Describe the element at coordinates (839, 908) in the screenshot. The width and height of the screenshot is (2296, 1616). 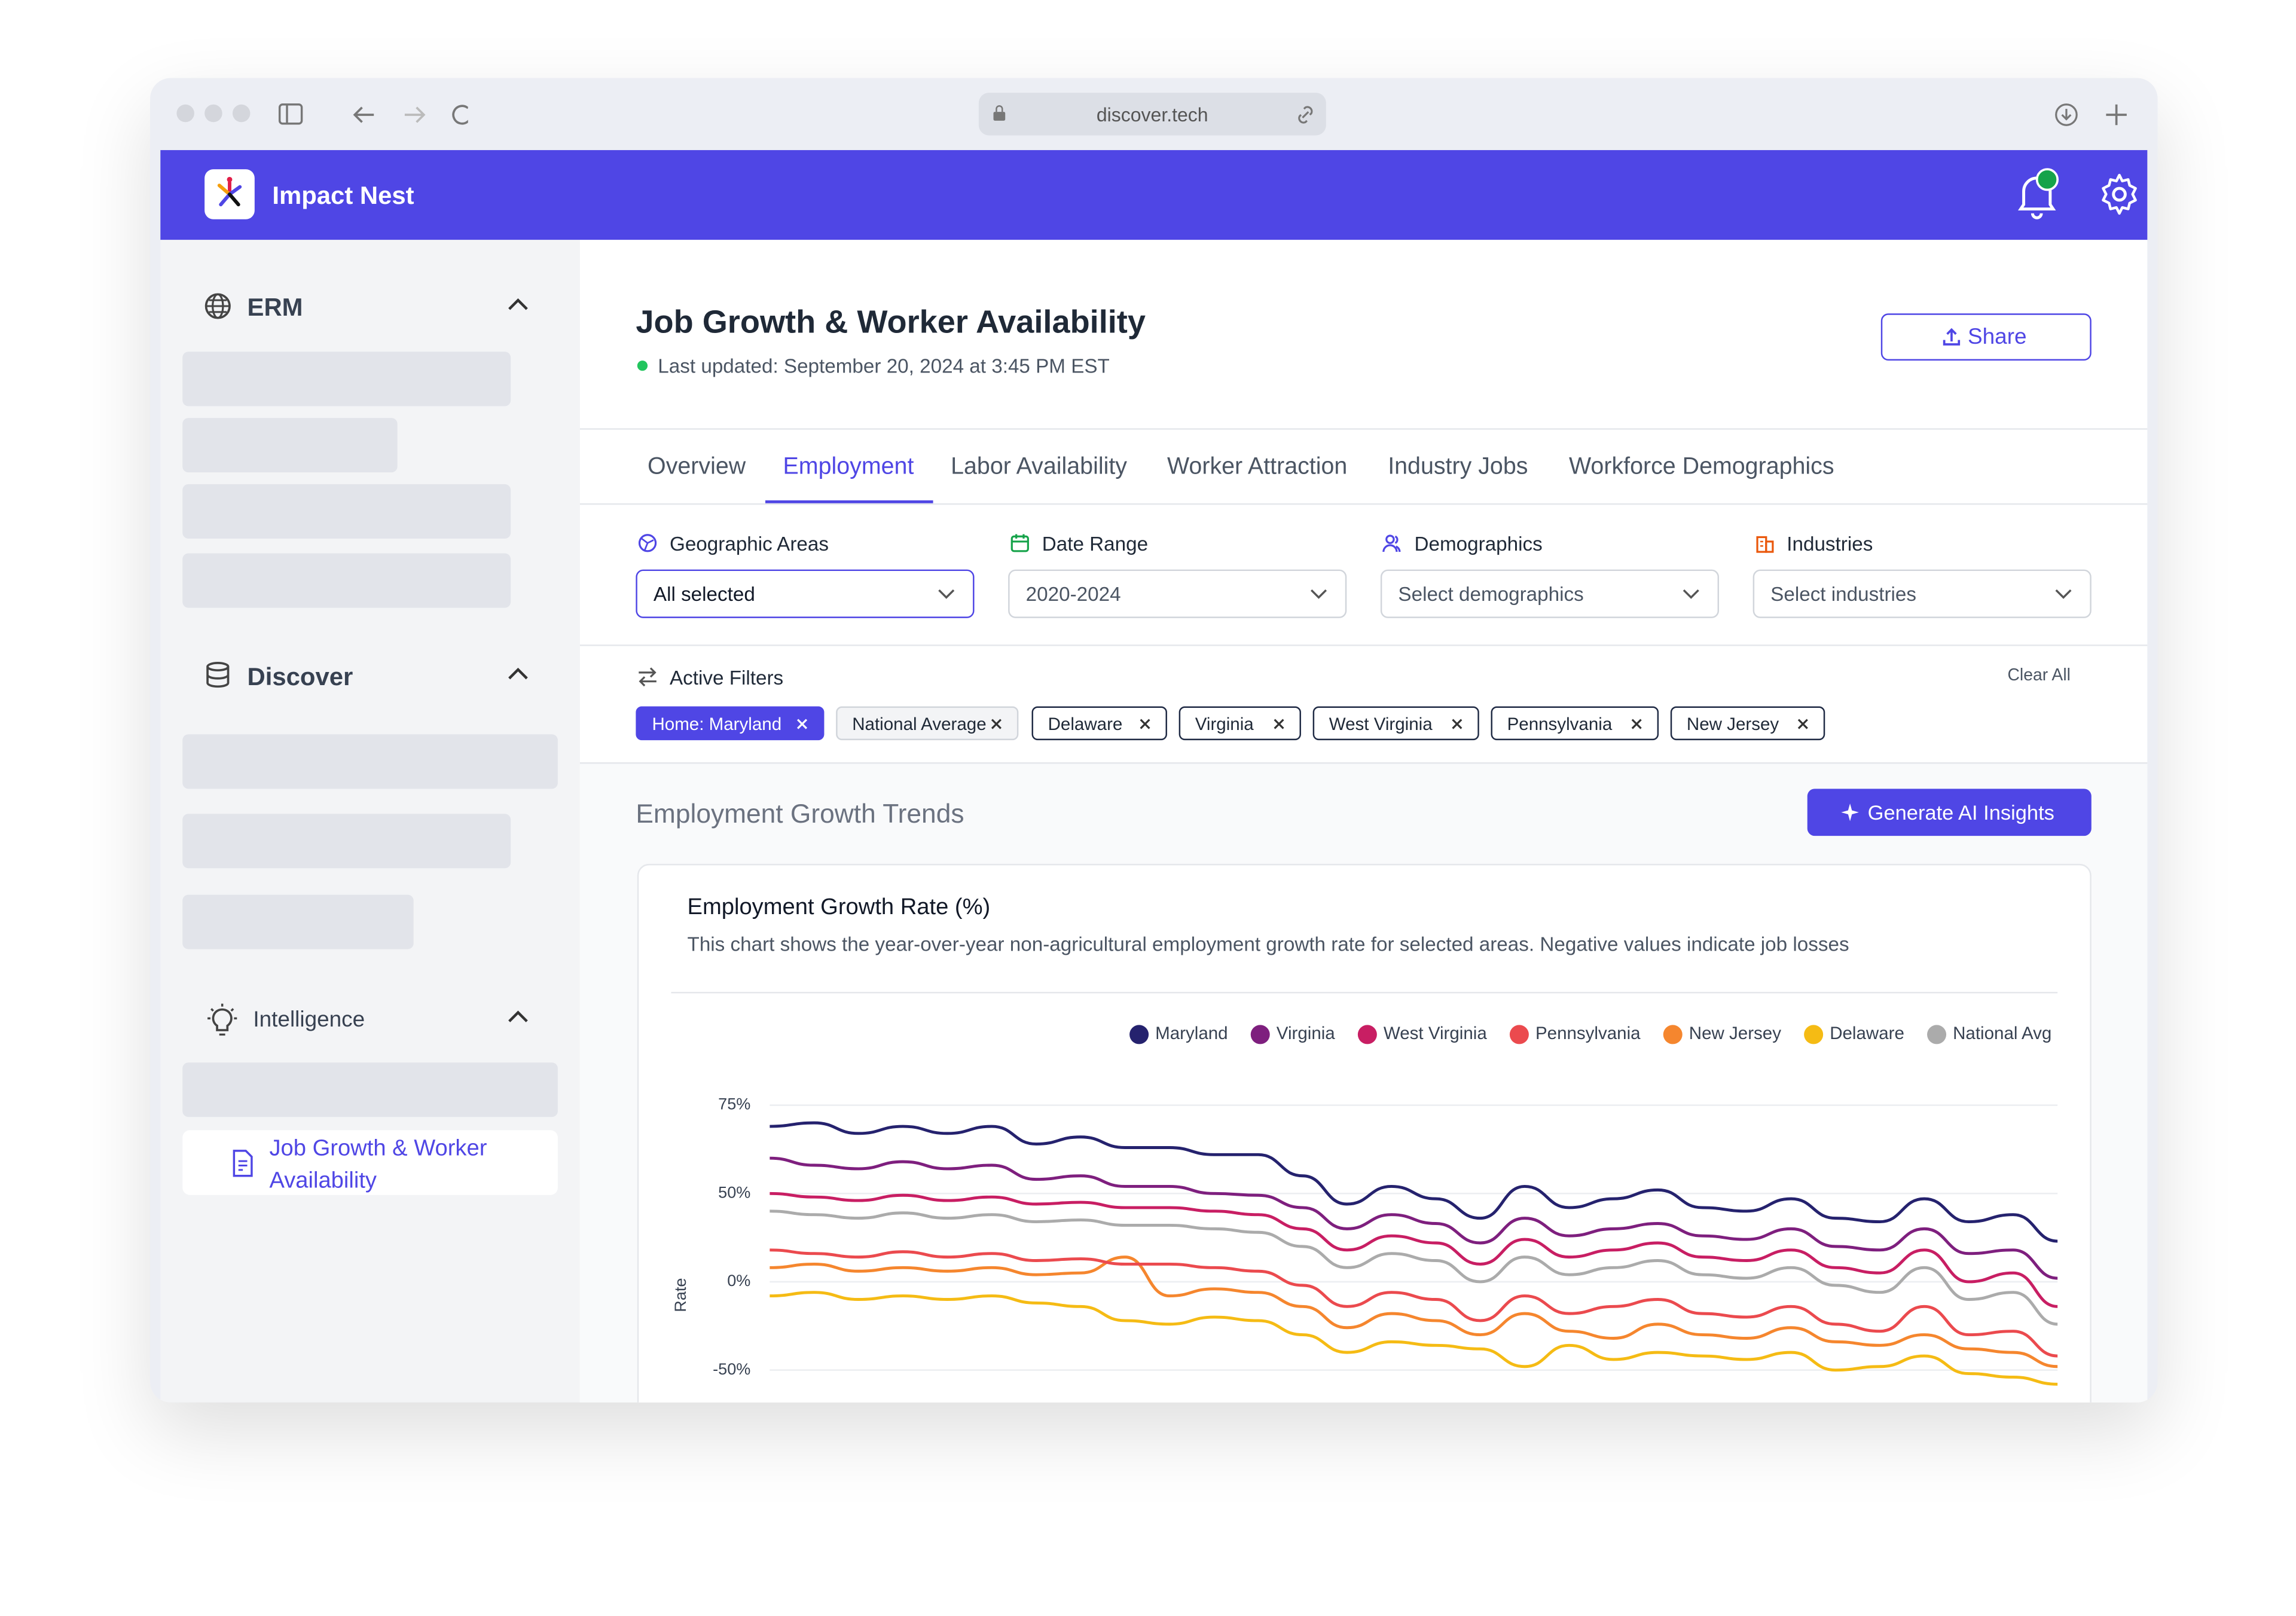
I see `chart-title: Employment Growth Rate (%)` at that location.